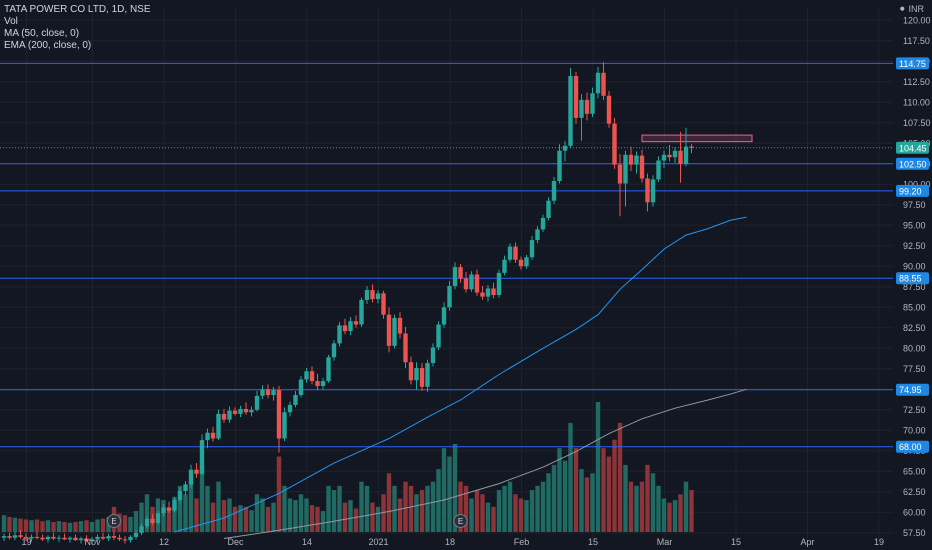  Describe the element at coordinates (914, 471) in the screenshot. I see `y-tick-label: 65.00` at that location.